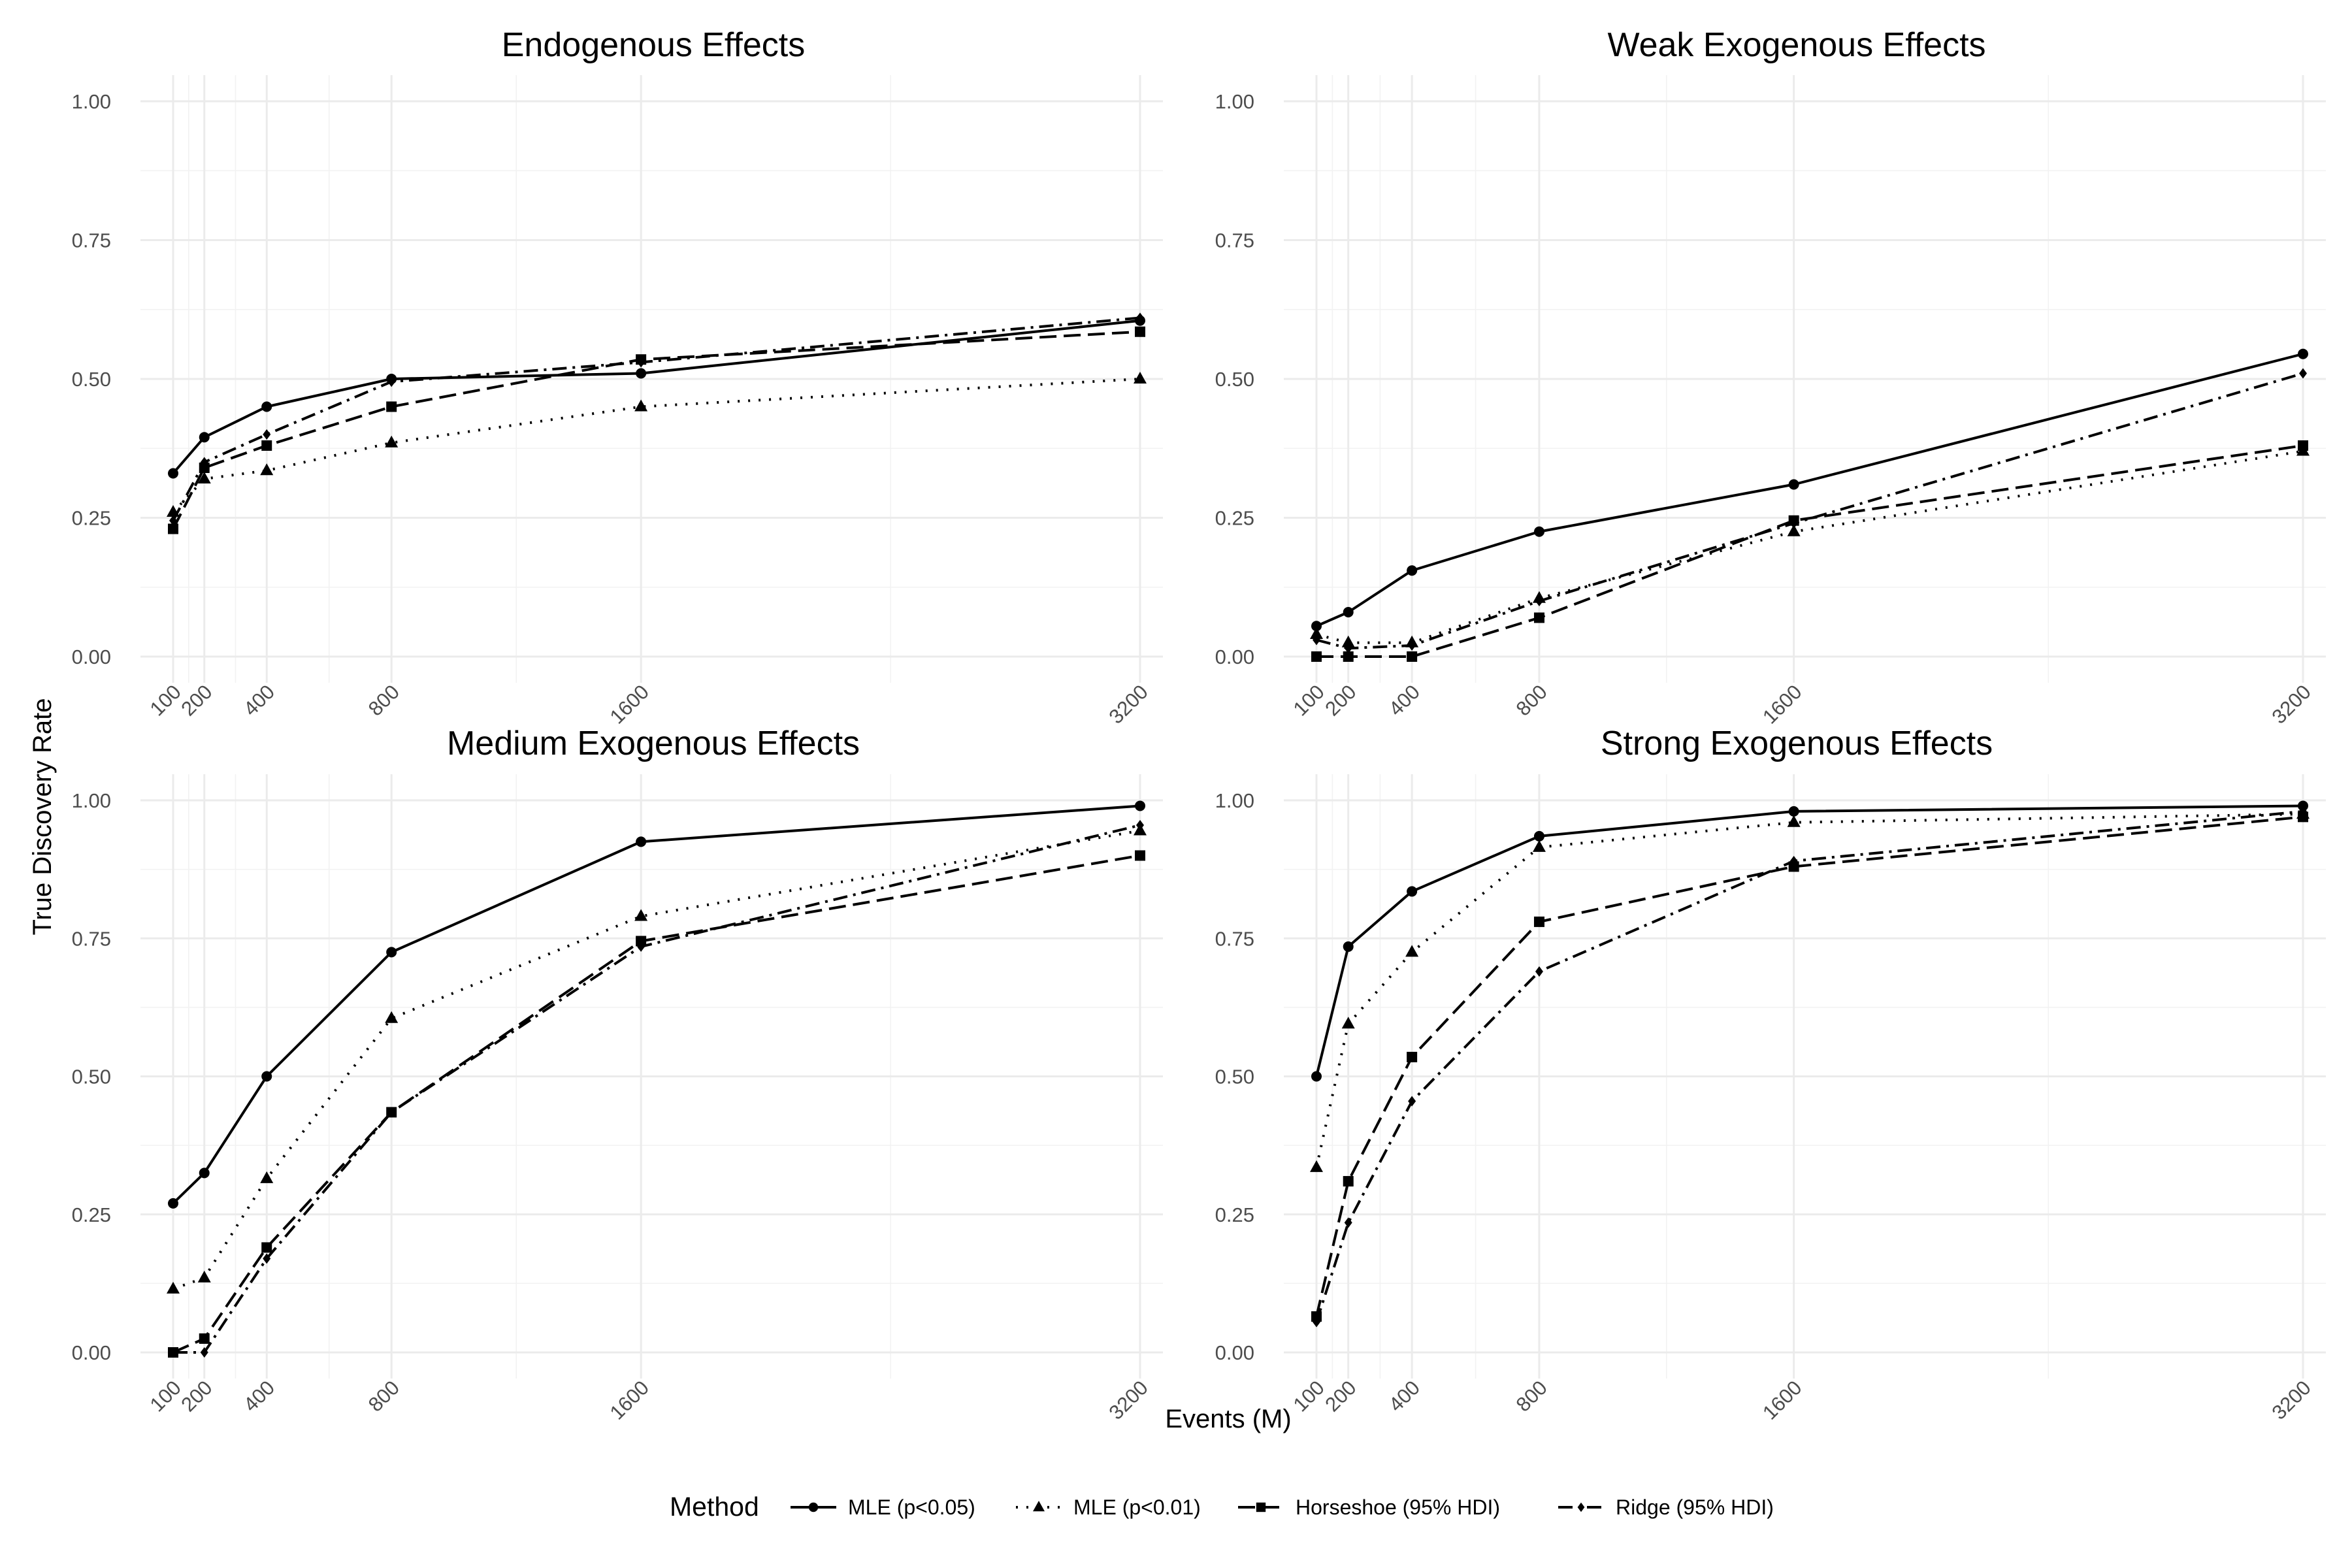  I want to click on y-tick-label: 0.50, so click(1234, 1077).